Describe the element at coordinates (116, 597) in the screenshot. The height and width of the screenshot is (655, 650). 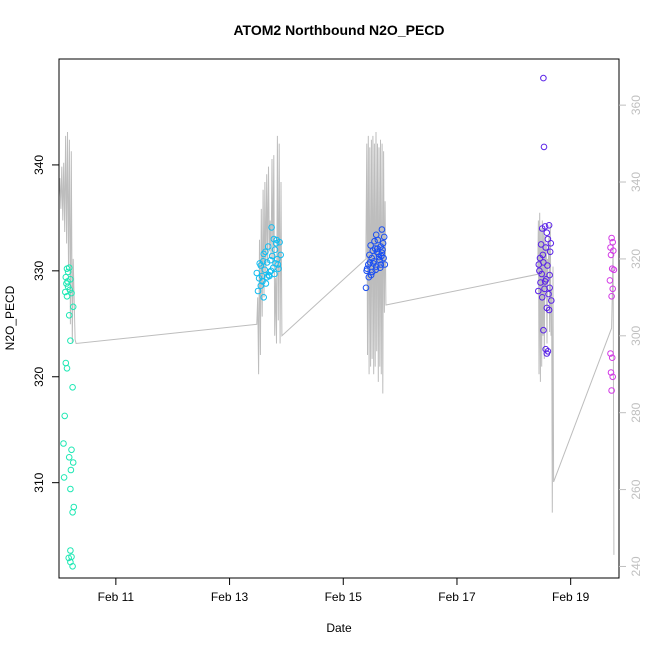
I see `x-tick-label: Feb 11` at that location.